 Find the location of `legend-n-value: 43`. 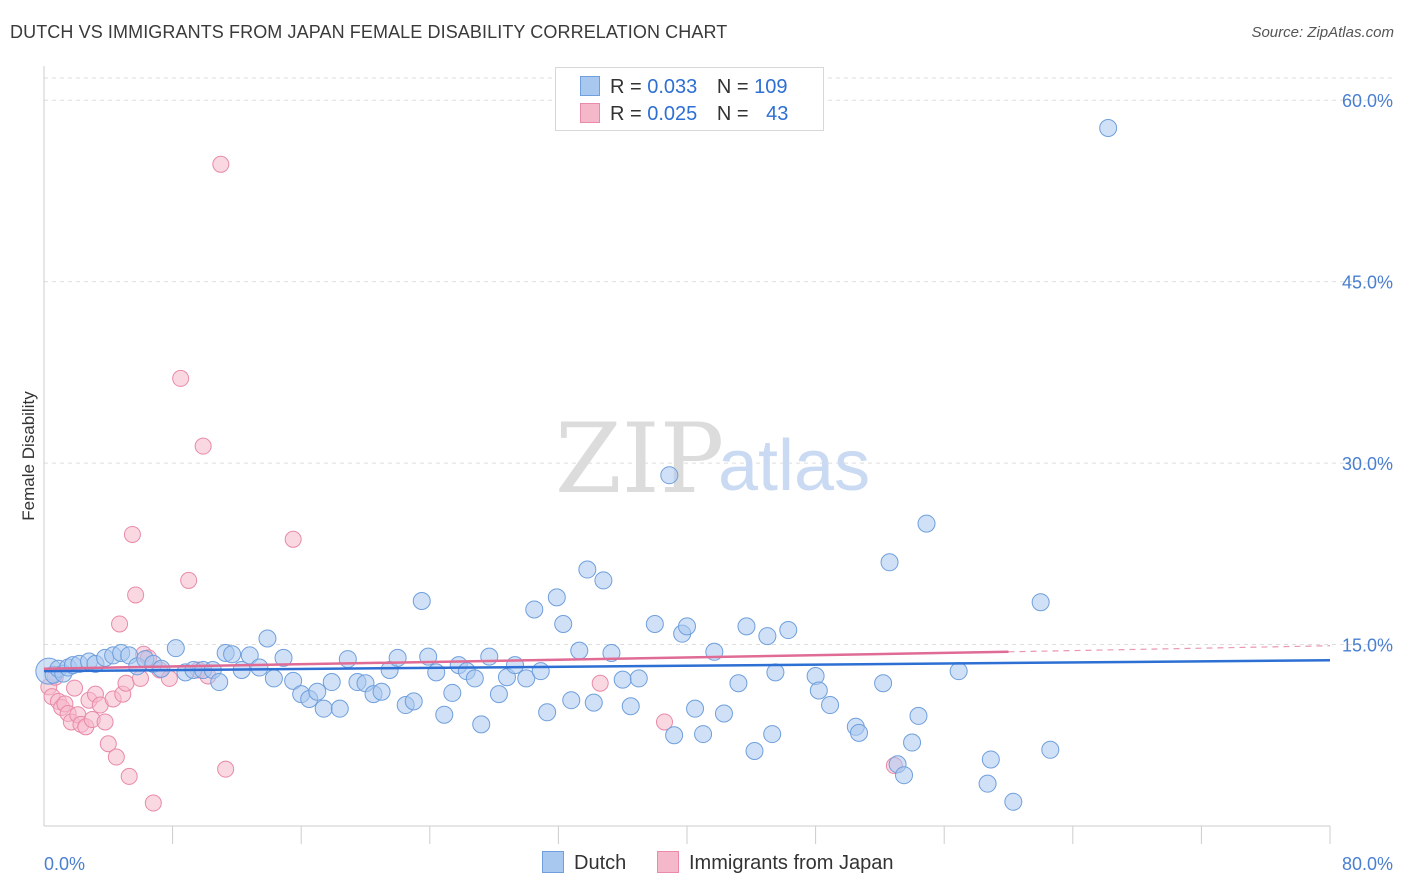

legend-n-value: 43 is located at coordinates (777, 114).